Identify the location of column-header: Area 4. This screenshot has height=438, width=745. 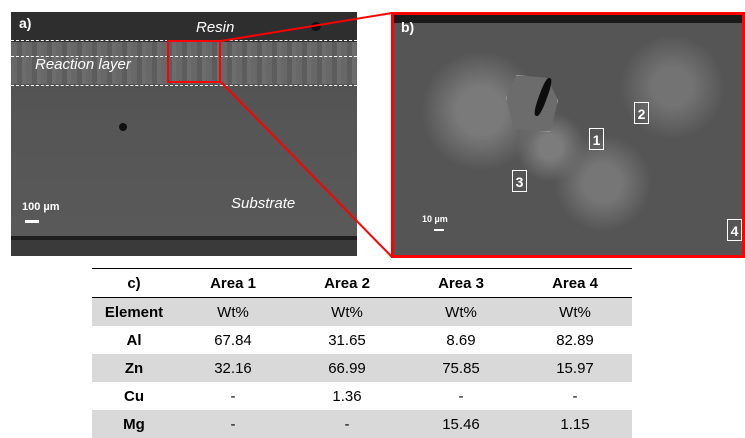
(575, 283).